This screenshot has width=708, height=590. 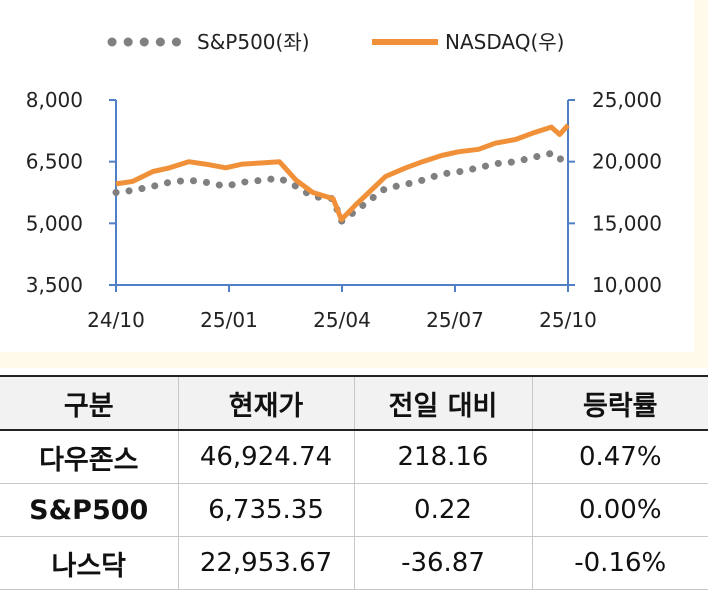 I want to click on x-tick-label: 25/10, so click(x=568, y=320).